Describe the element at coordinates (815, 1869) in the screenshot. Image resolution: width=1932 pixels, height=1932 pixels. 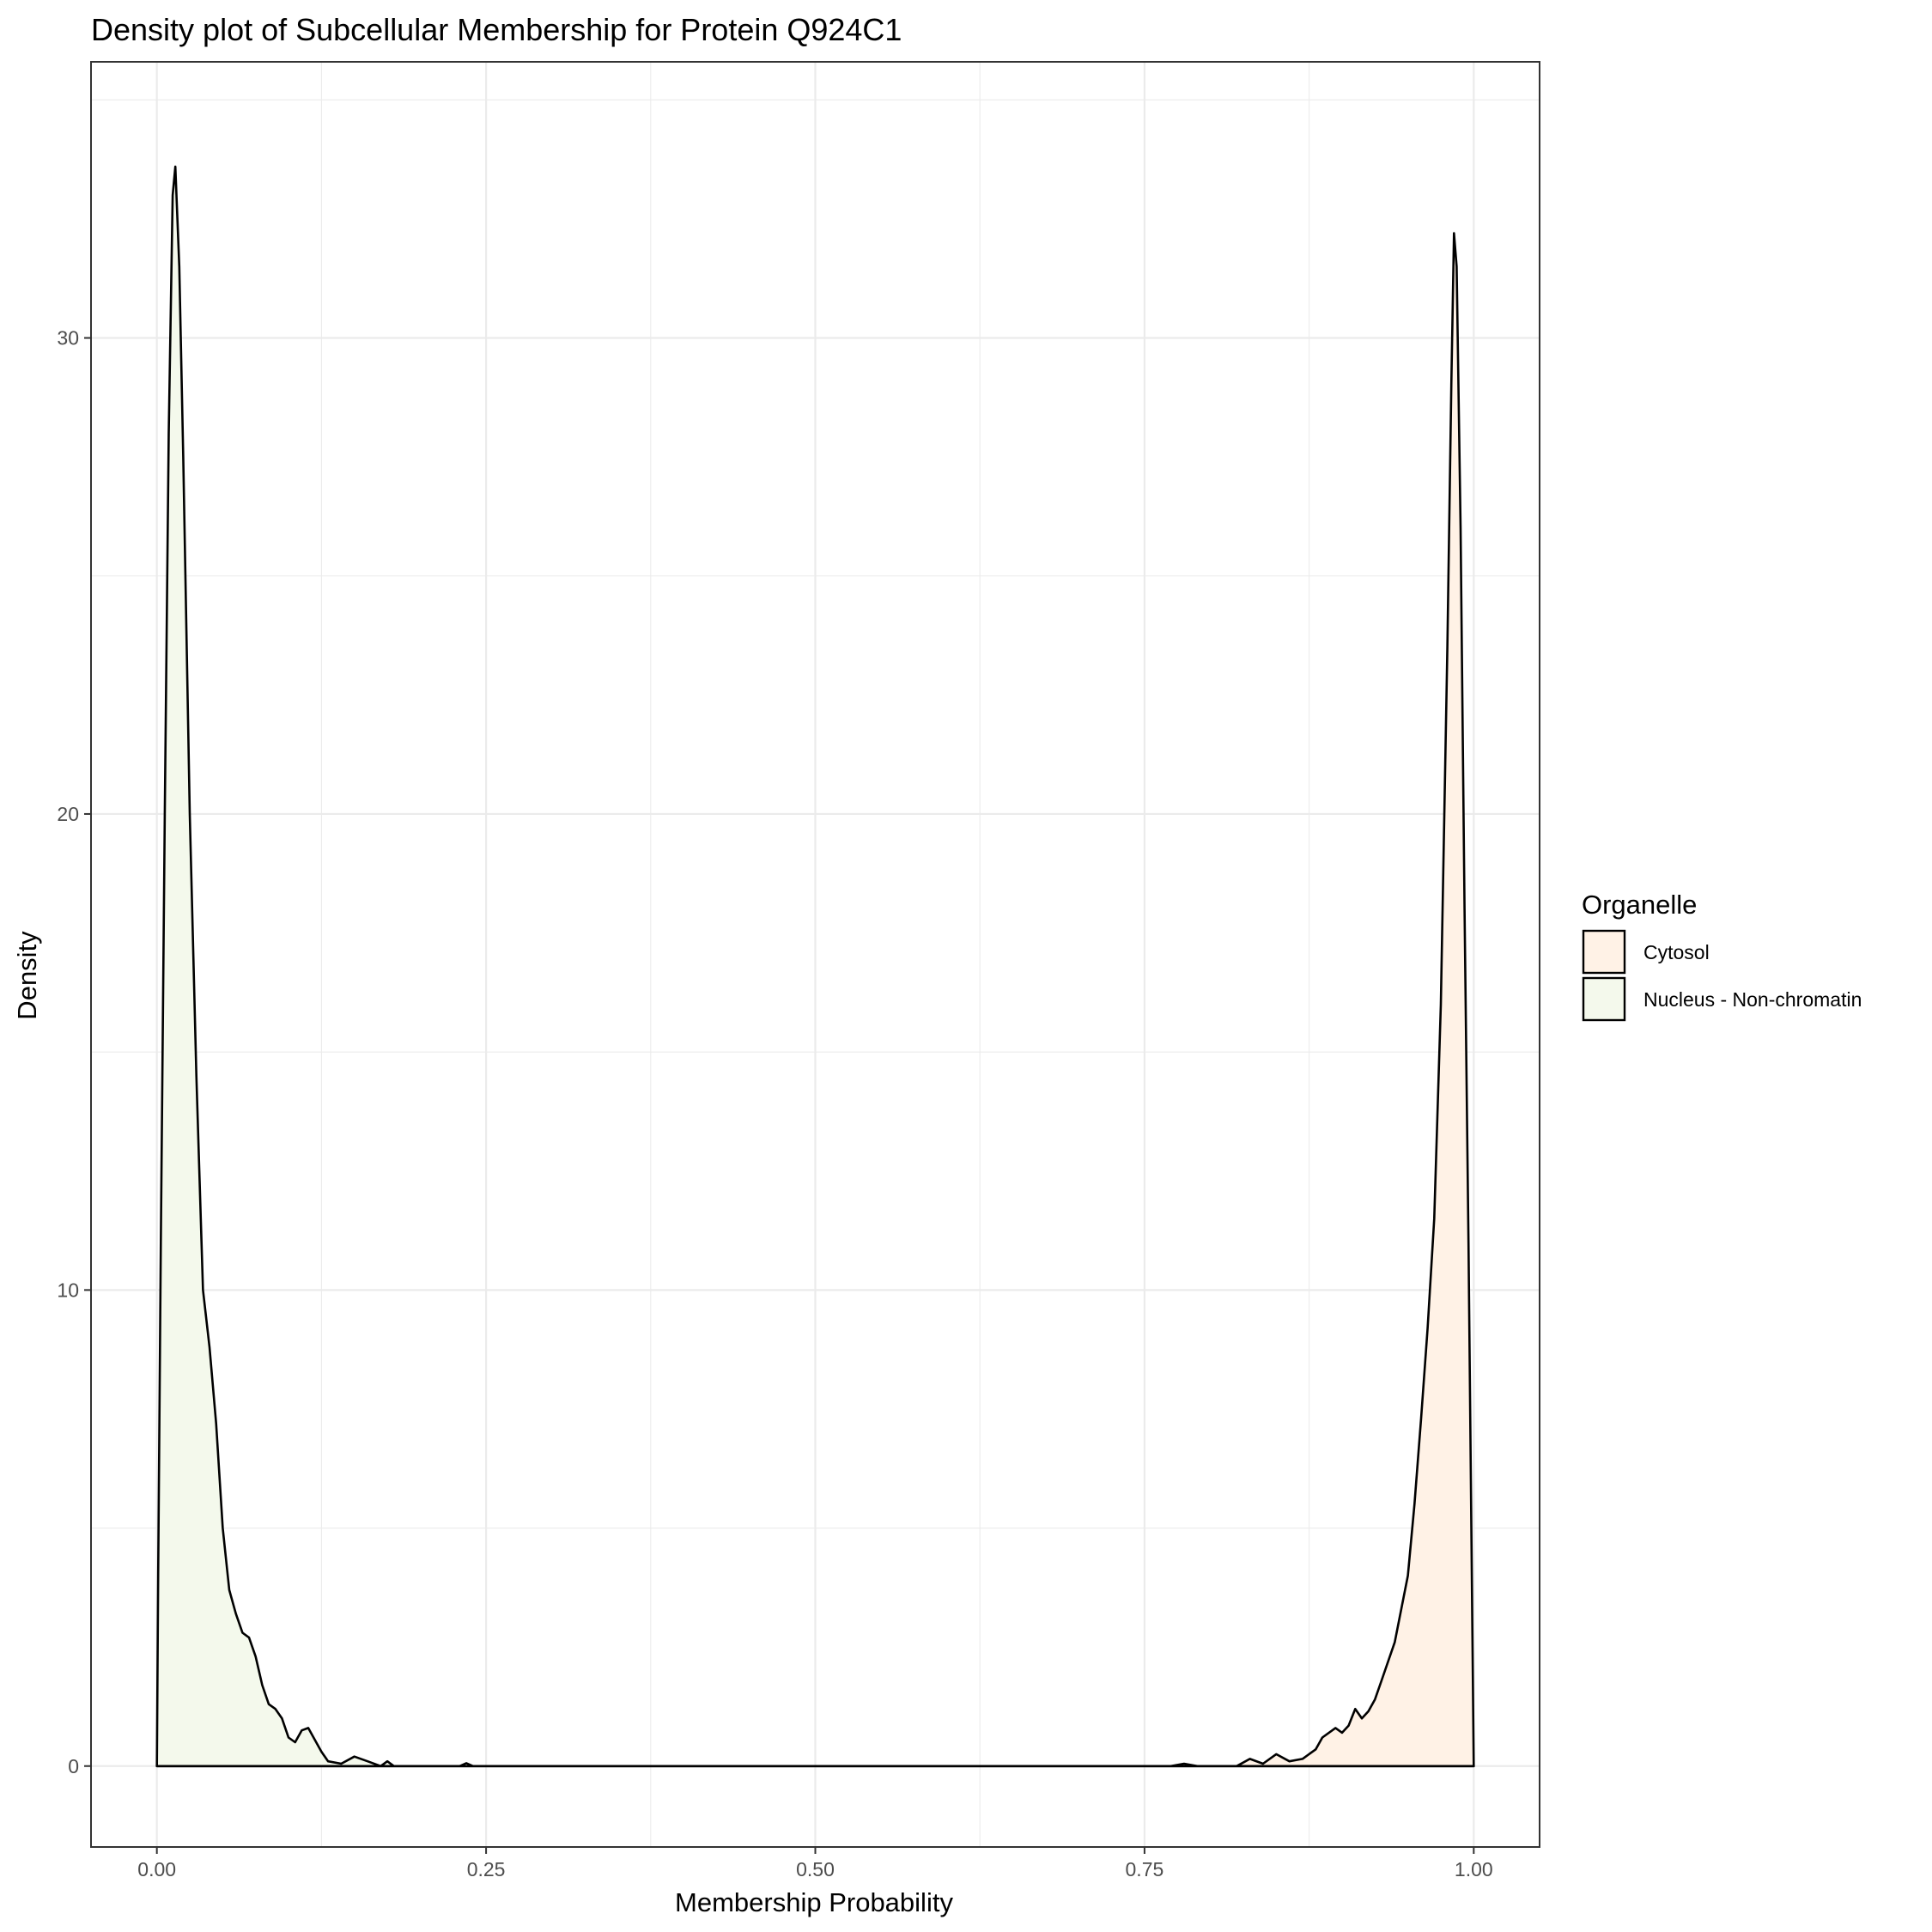
I see `x-tick-label: 0.50` at that location.